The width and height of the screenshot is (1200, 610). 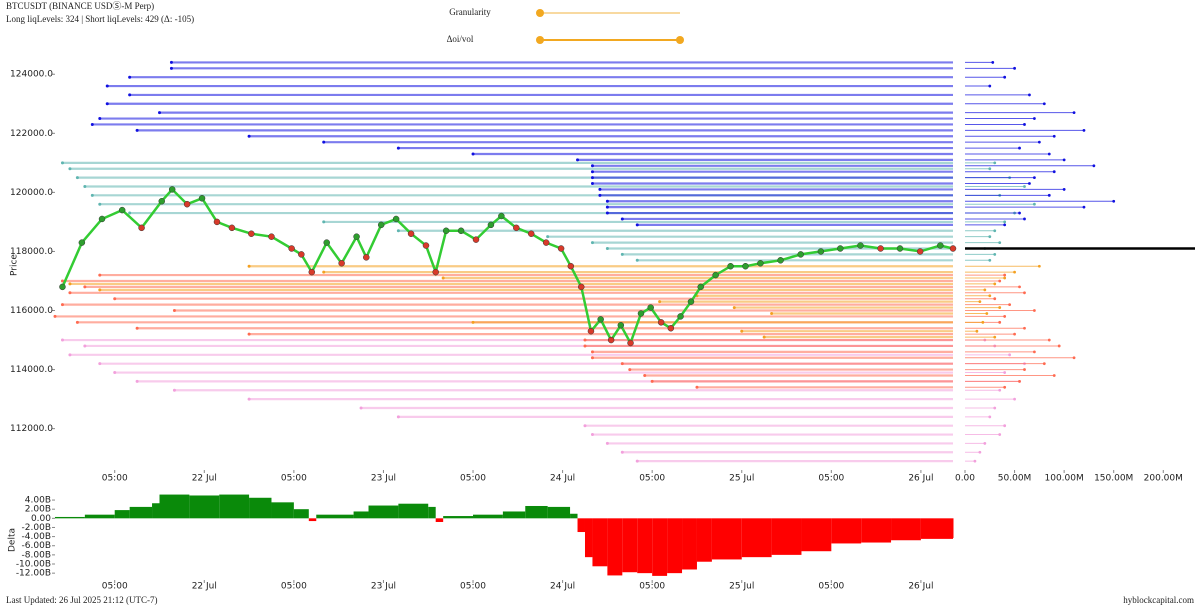 What do you see at coordinates (1158, 600) in the screenshot?
I see `footer-site: hyblockcapital.com` at bounding box center [1158, 600].